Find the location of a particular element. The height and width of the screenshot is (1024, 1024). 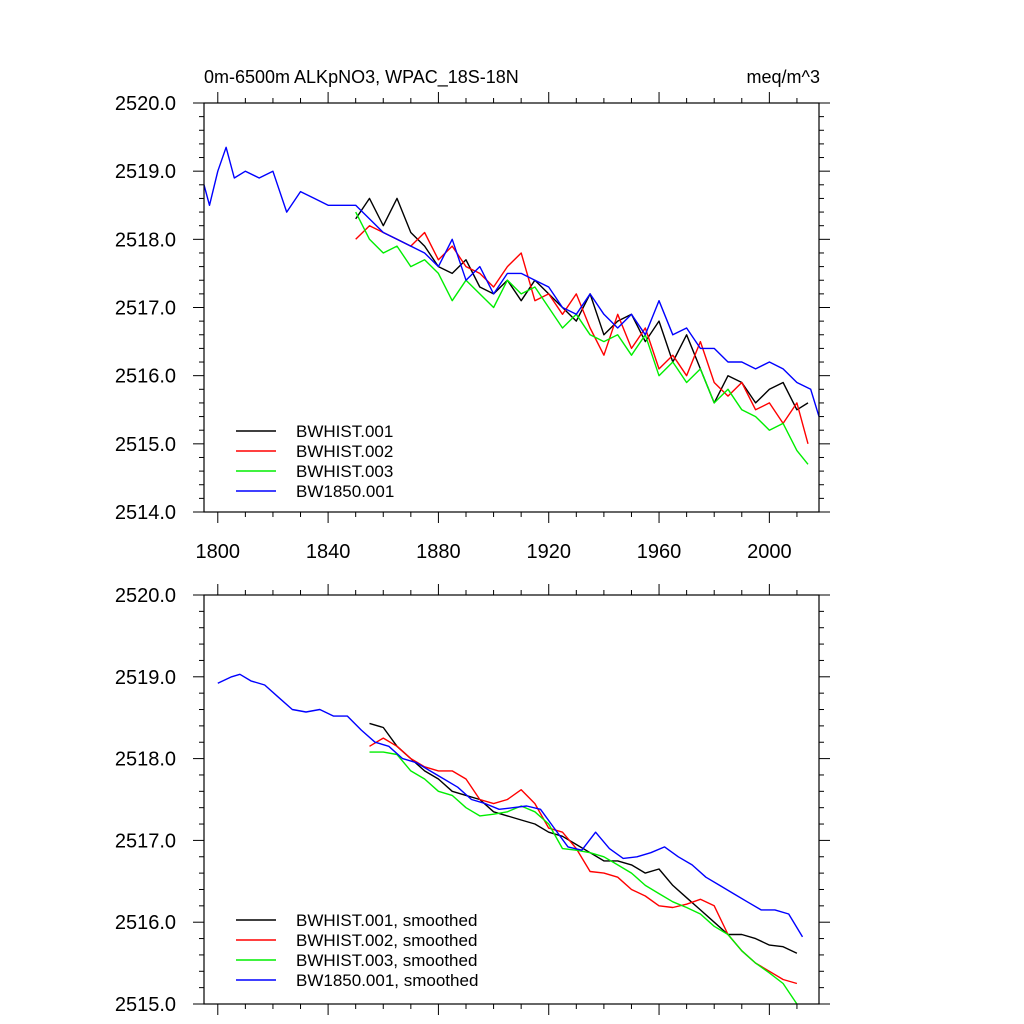

series-line-bwhist-003-smoothed is located at coordinates (583, 878).